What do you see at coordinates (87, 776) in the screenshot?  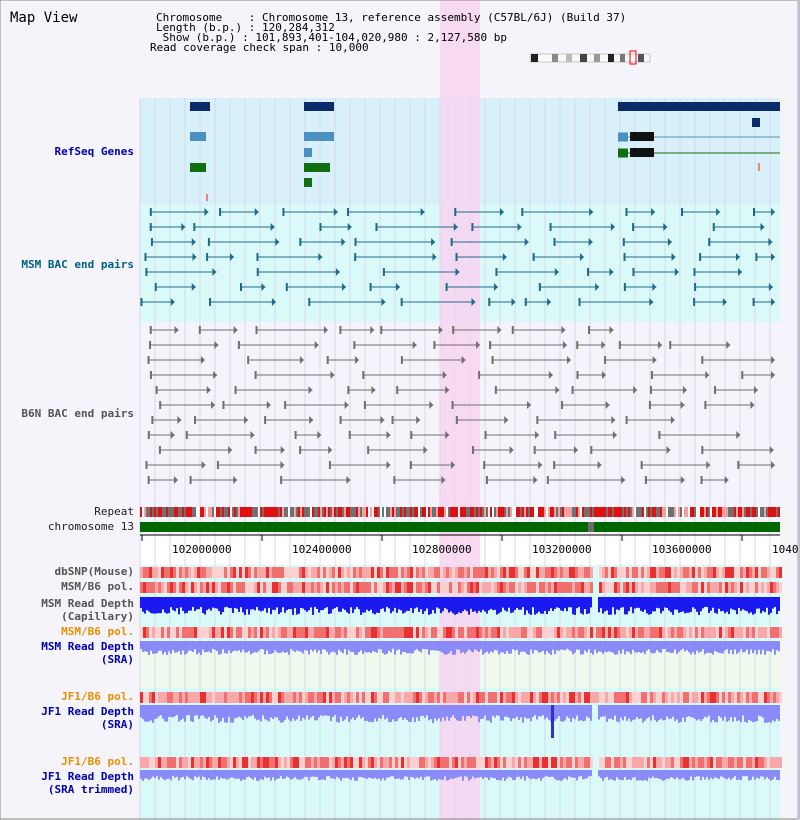 I see `track-label-jf1-depth-trimmed: JF1 Read Depth` at bounding box center [87, 776].